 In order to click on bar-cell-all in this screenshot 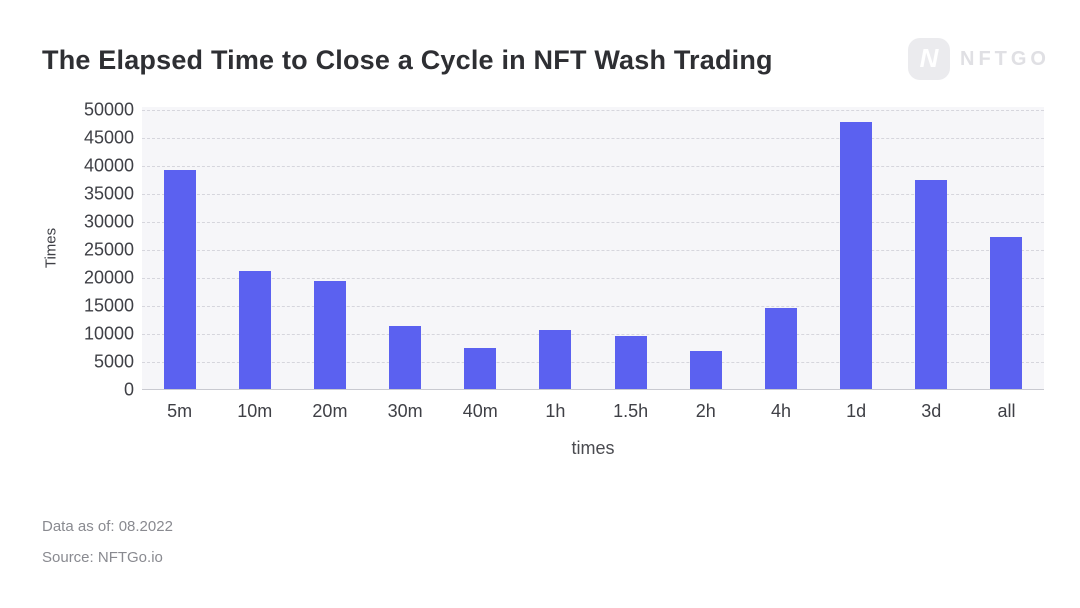, I will do `click(1006, 312)`.